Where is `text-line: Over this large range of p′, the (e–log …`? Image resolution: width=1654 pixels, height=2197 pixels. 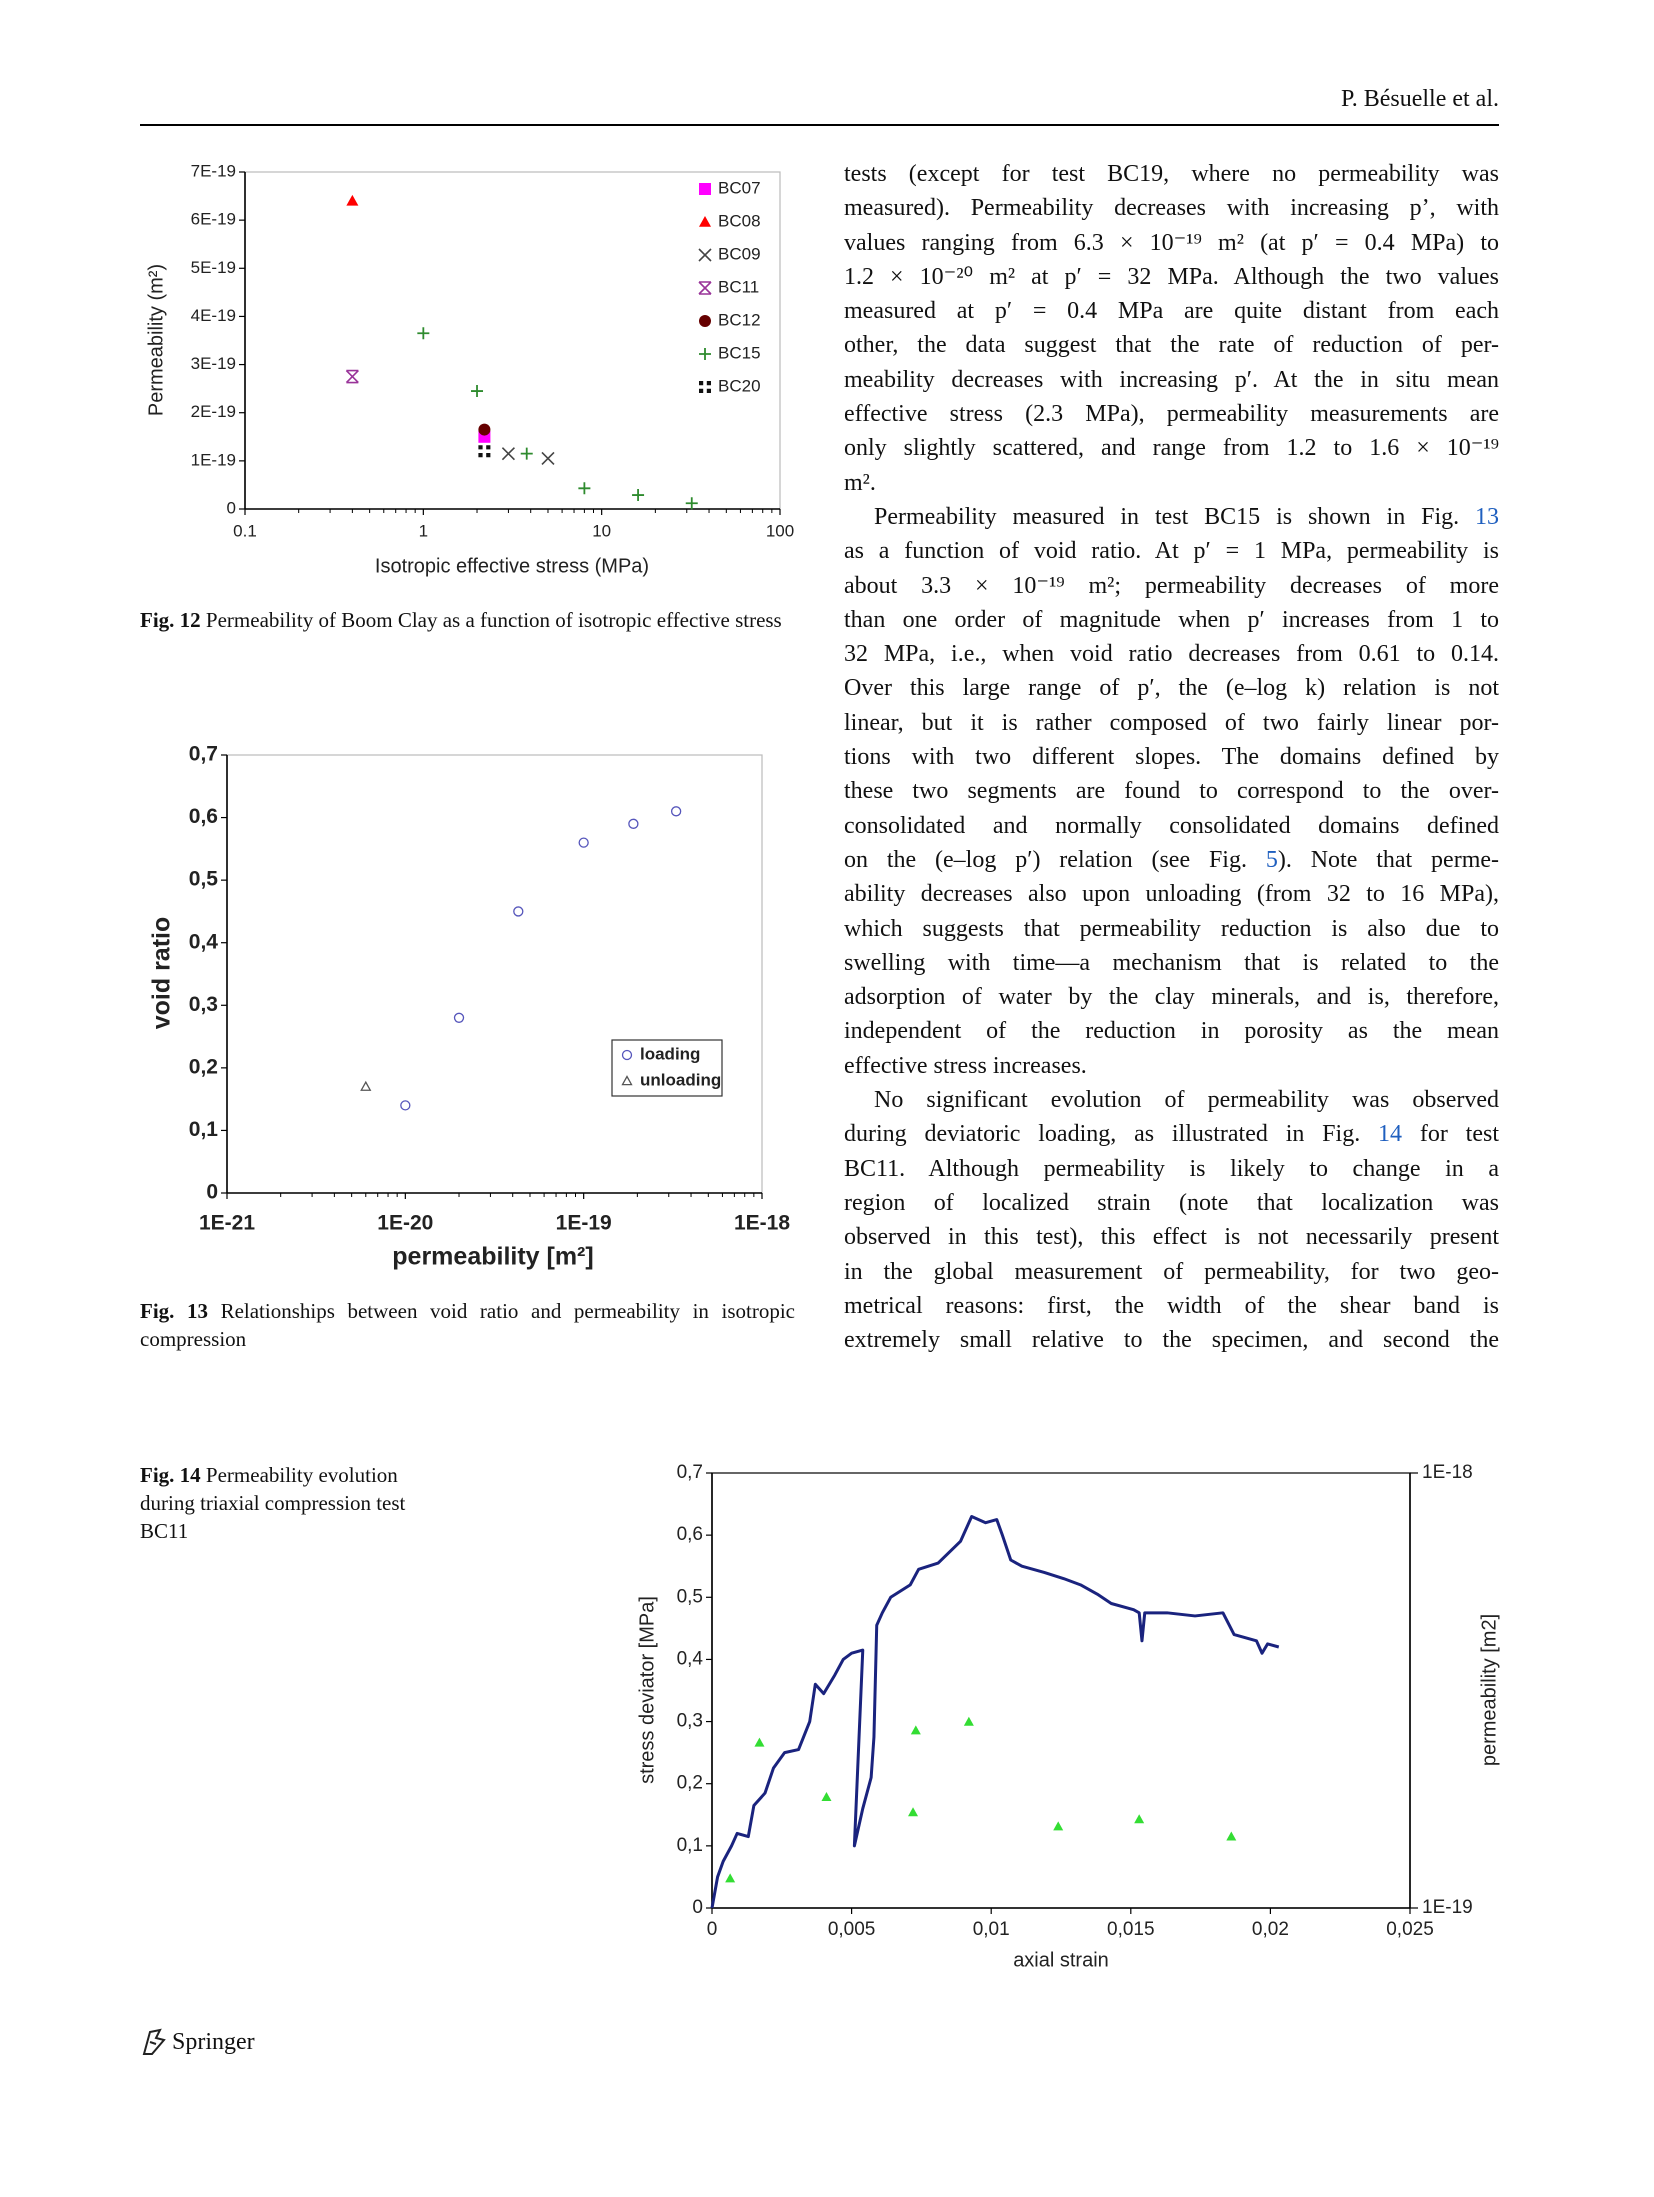
text-line: Over this large range of p′, the (e–log … is located at coordinates (1171, 688).